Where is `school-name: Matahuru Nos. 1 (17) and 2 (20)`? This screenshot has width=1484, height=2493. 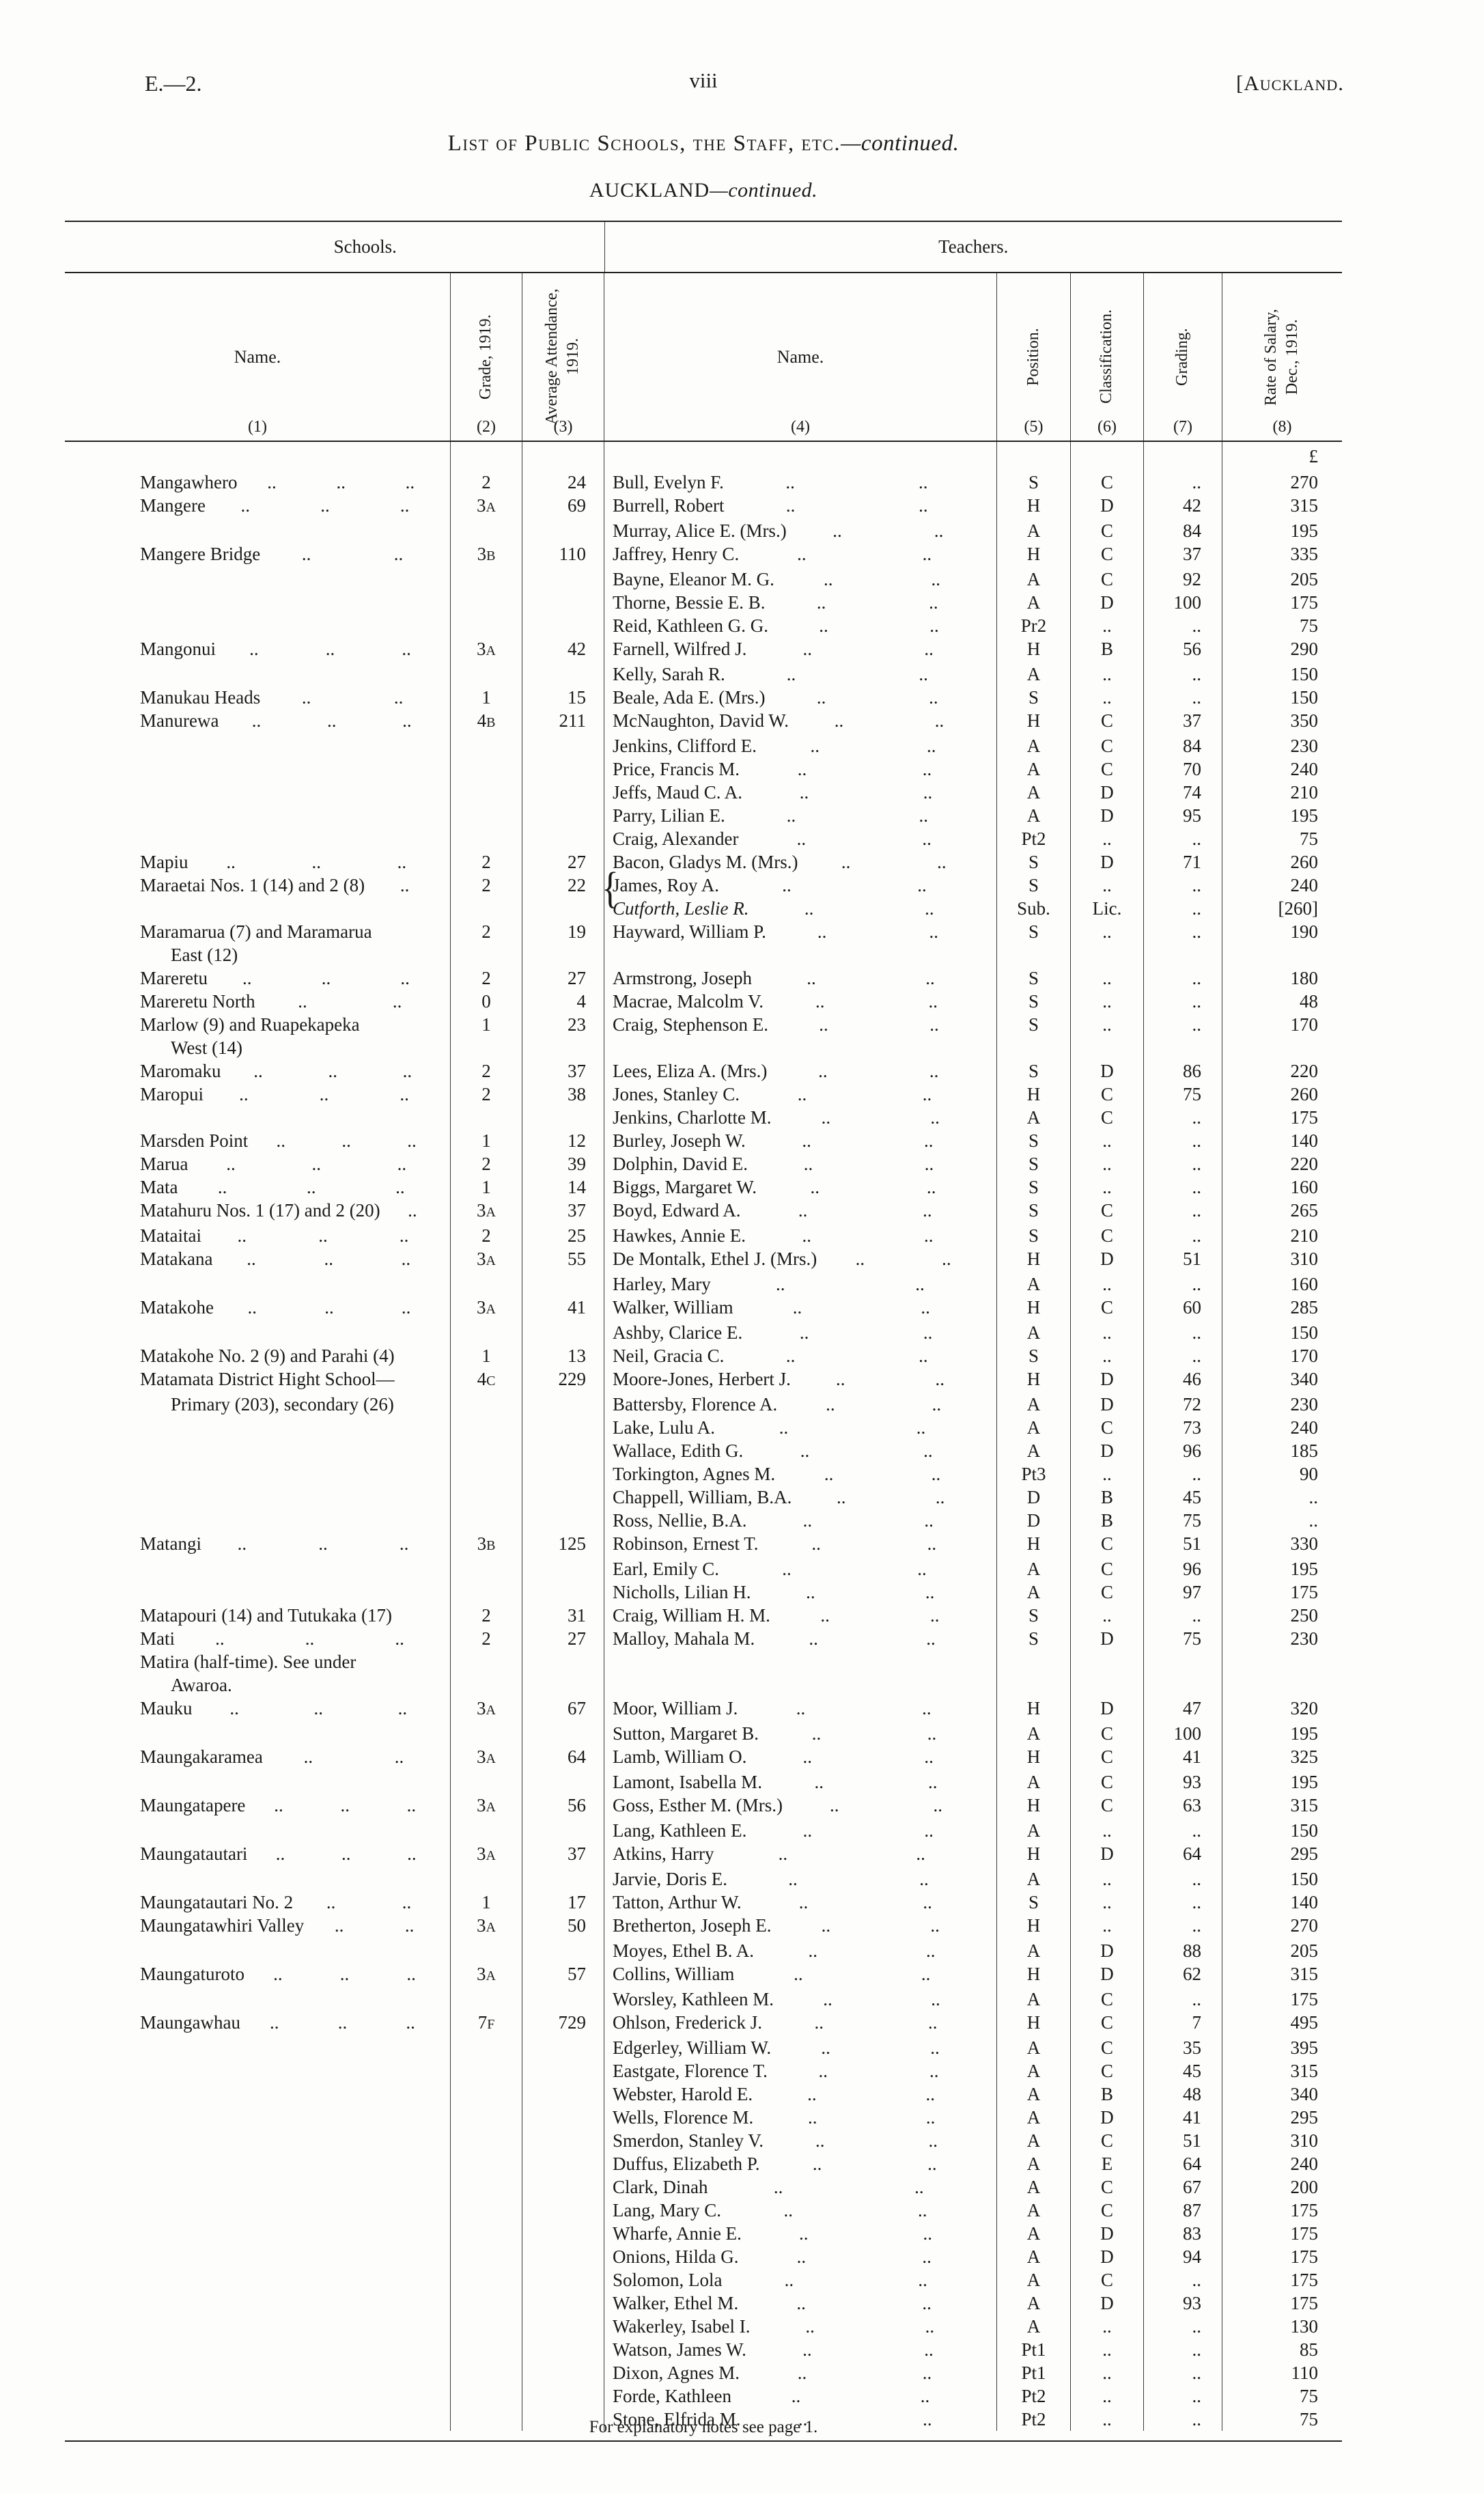
school-name: Matahuru Nos. 1 (17) and 2 (20) is located at coordinates (260, 1210).